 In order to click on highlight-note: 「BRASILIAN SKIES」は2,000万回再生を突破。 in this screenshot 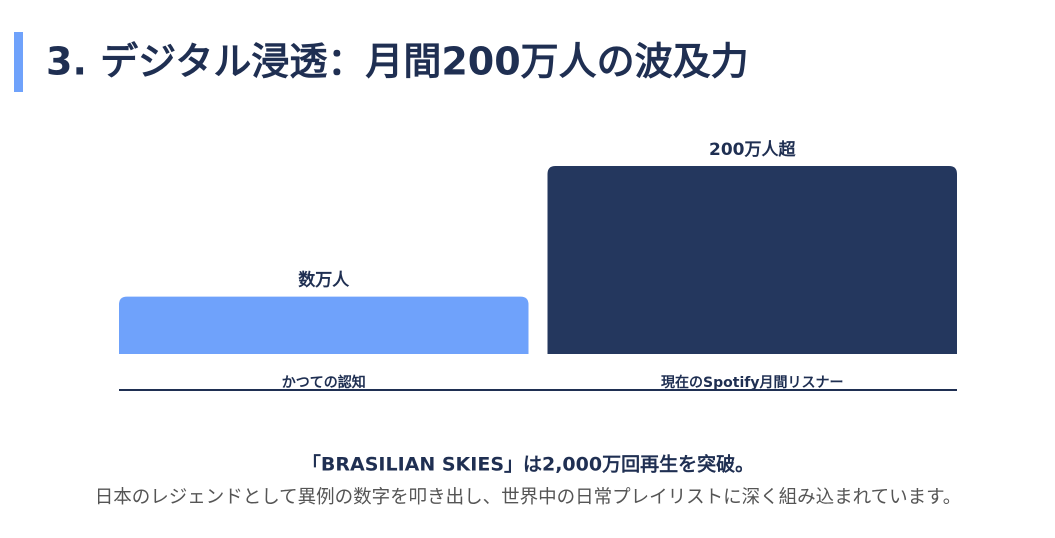, I will do `click(528, 464)`.